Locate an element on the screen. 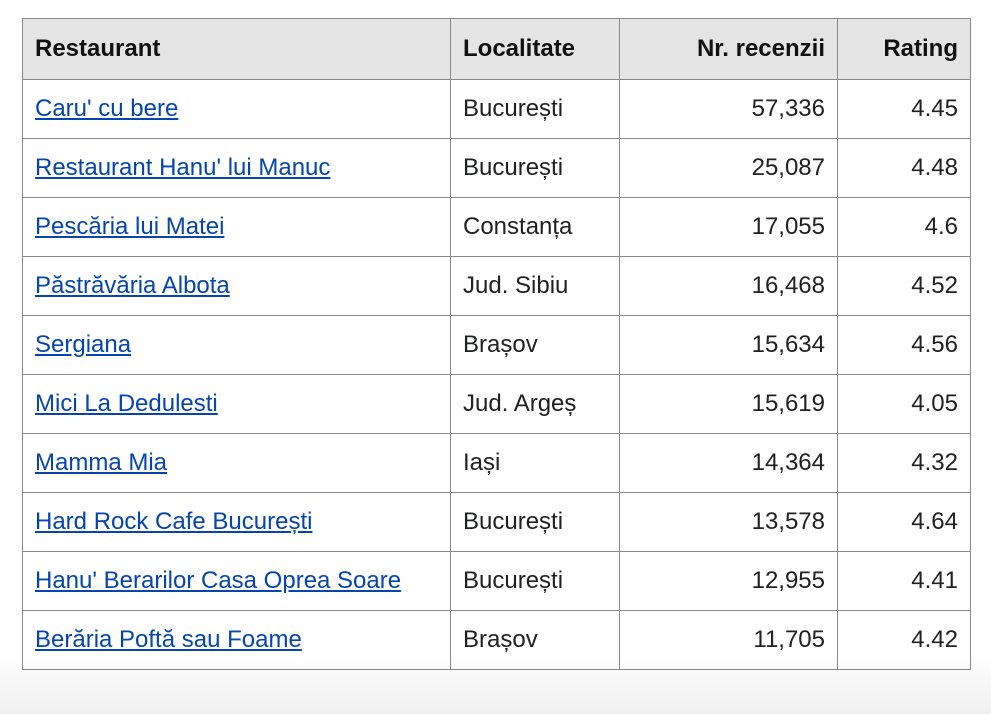  rating-cell: 4.32 is located at coordinates (904, 463).